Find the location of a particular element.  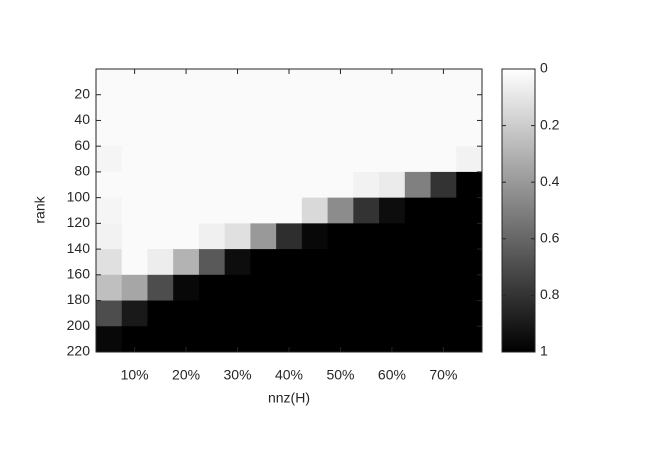

colorbar-tick-label: 0.8 is located at coordinates (550, 294).